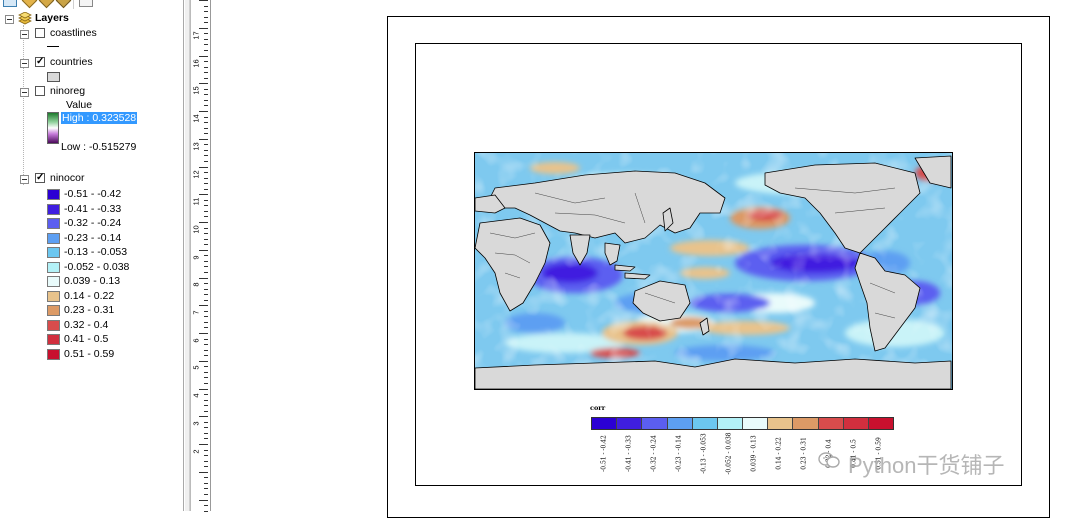 The width and height of the screenshot is (1080, 518). Describe the element at coordinates (661, 301) in the screenshot. I see `australia-shape` at that location.